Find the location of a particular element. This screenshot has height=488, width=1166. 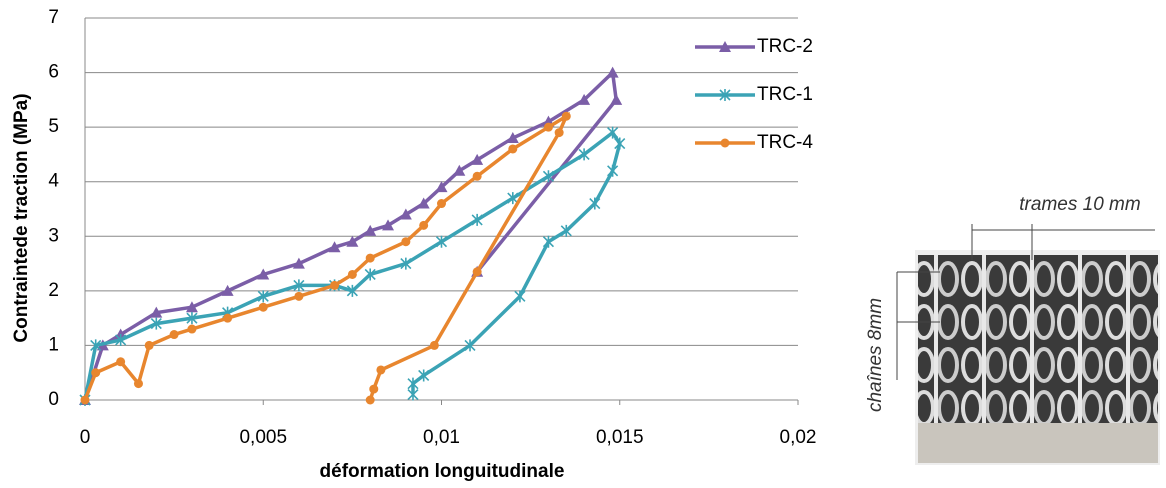

y-tick-label: 5 is located at coordinates (53, 126).